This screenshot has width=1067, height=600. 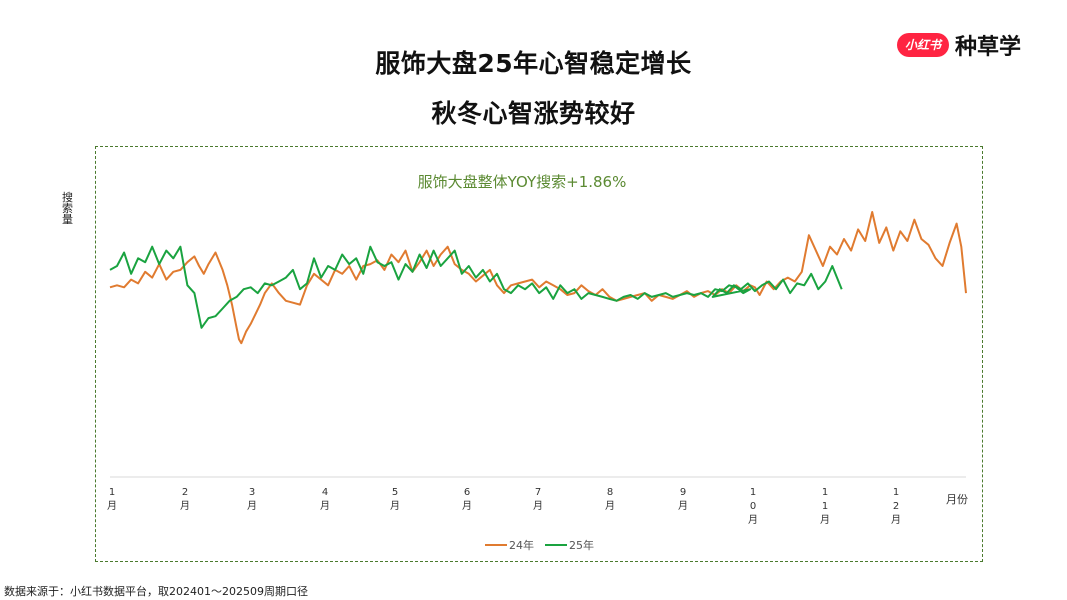 What do you see at coordinates (539, 545) in the screenshot?
I see `legend: 24年 25年` at bounding box center [539, 545].